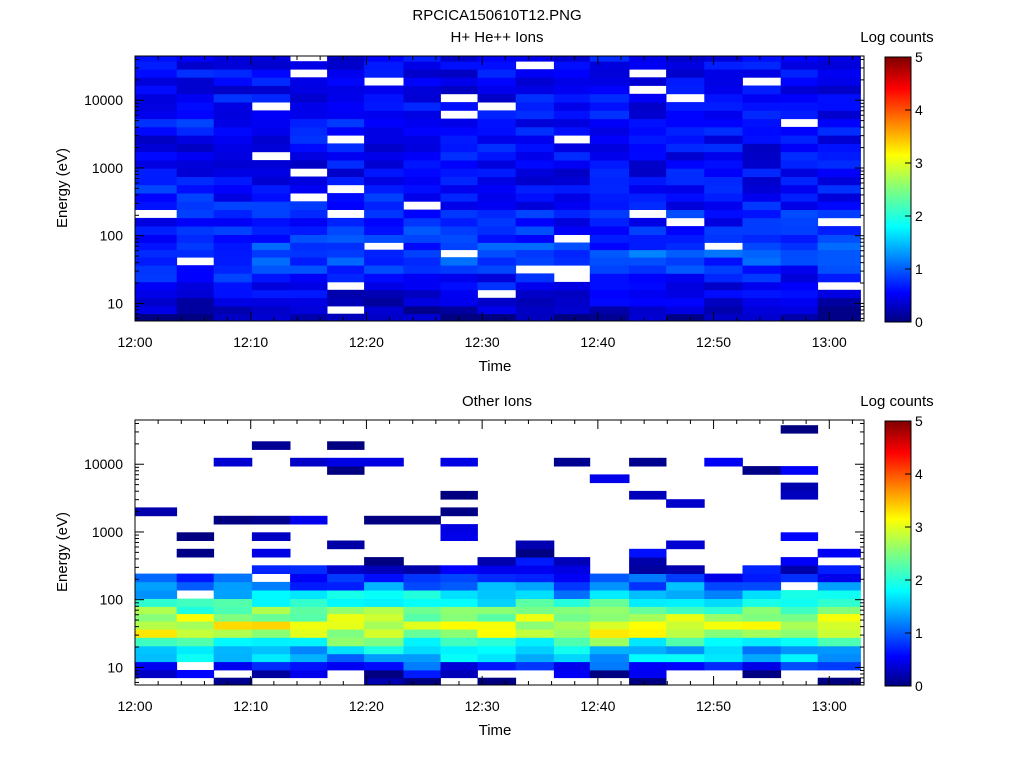  I want to click on y-axis-title: Energy (eV), so click(62, 552).